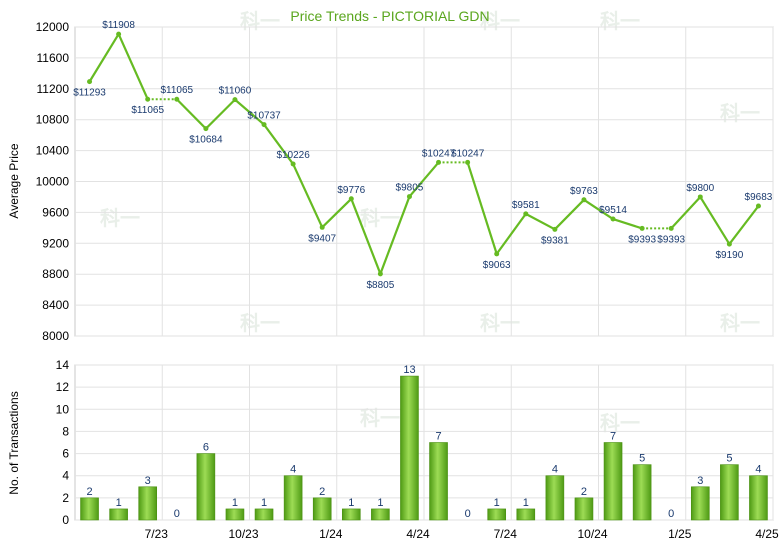  What do you see at coordinates (409, 370) in the screenshot?
I see `transaction-count-label: 13` at bounding box center [409, 370].